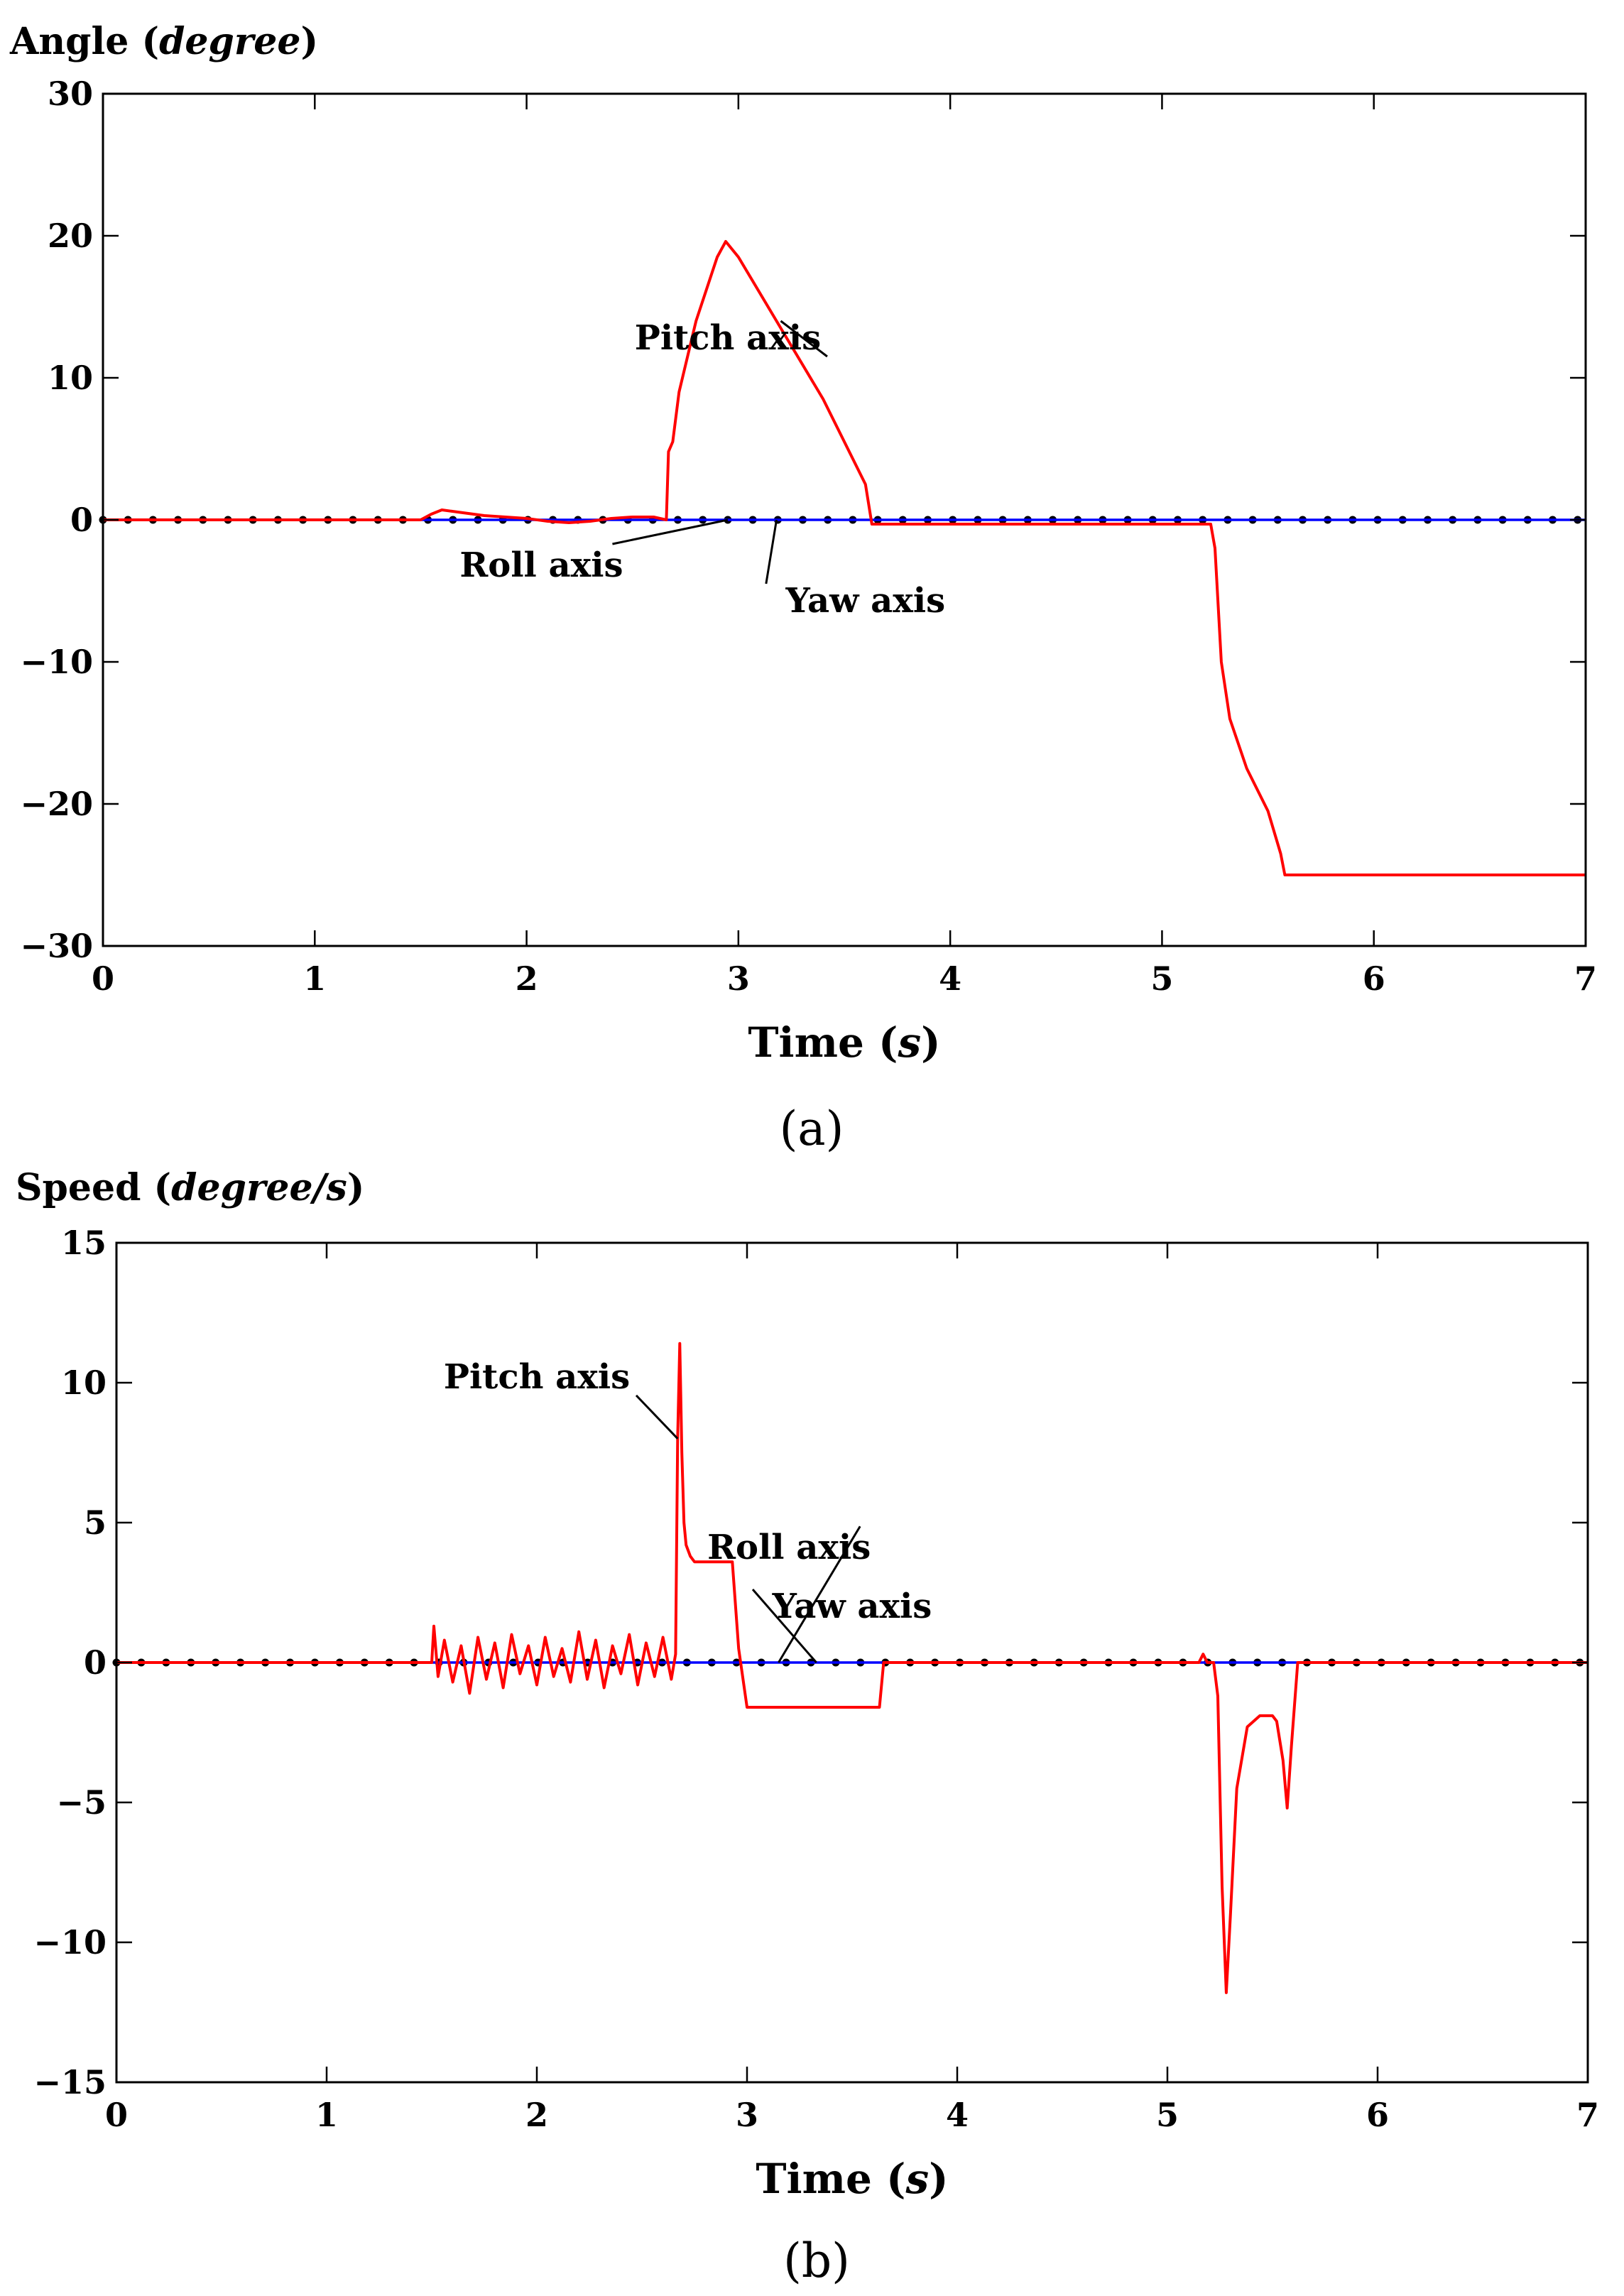 The image size is (1624, 2296). I want to click on panel-b-ytick-label: −10, so click(70, 1942).